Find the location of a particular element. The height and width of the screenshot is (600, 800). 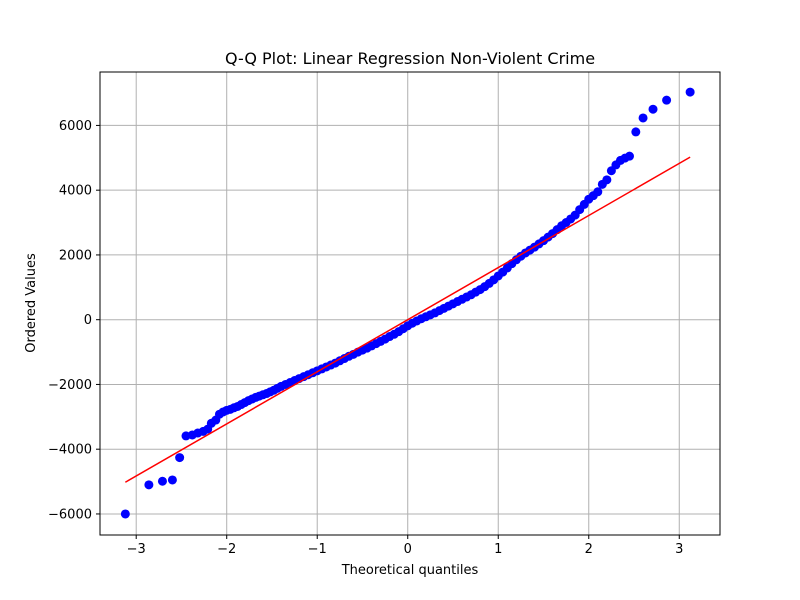

x-tick-label: 3 is located at coordinates (679, 549).